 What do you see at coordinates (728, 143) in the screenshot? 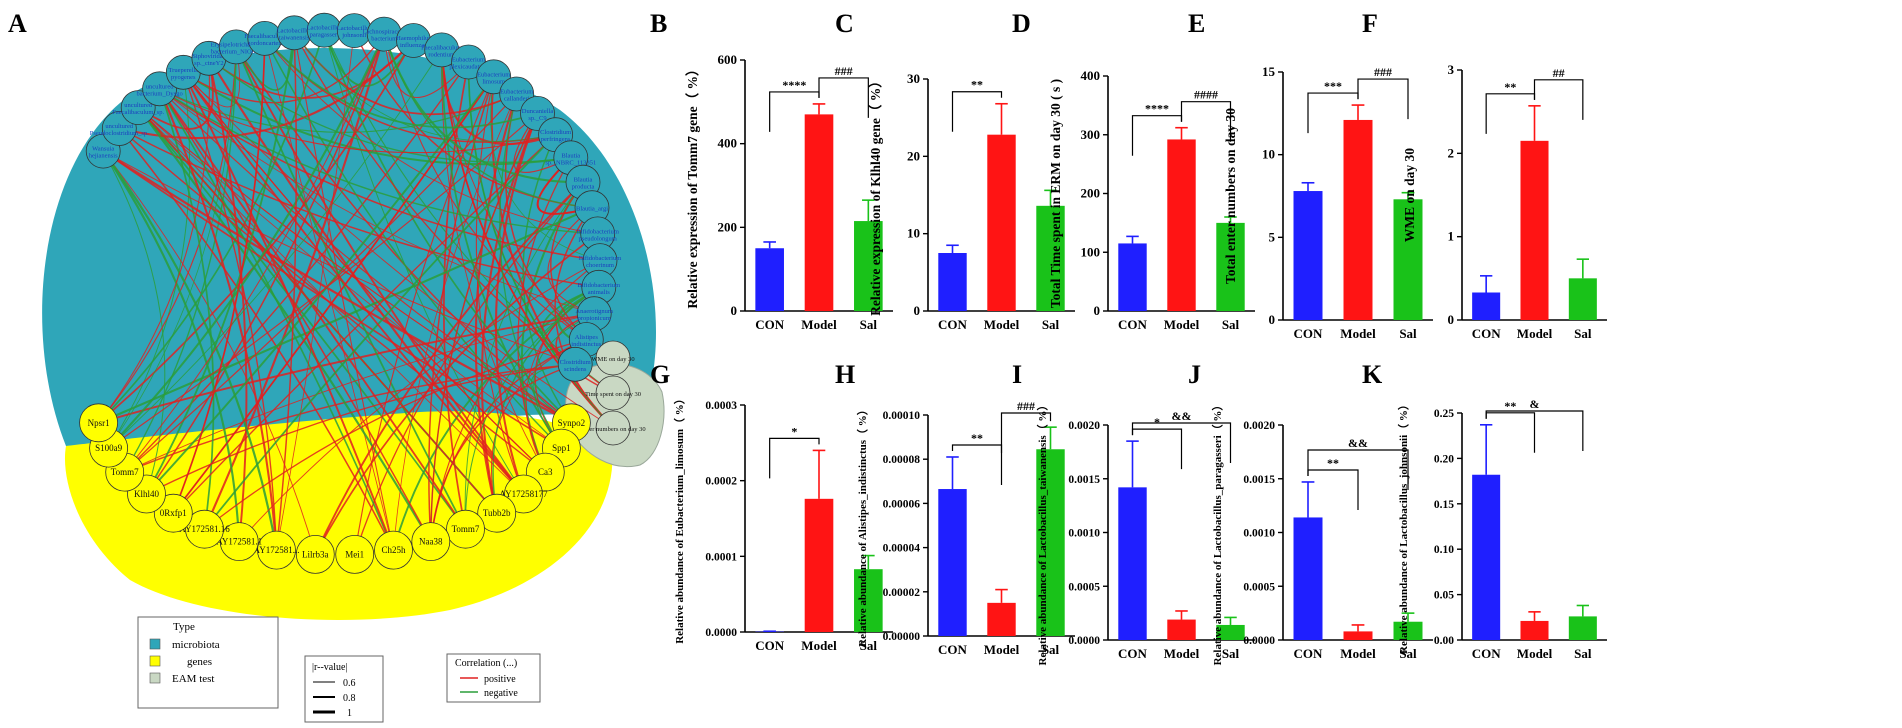
I see `y-tick-label: 400` at bounding box center [728, 143].